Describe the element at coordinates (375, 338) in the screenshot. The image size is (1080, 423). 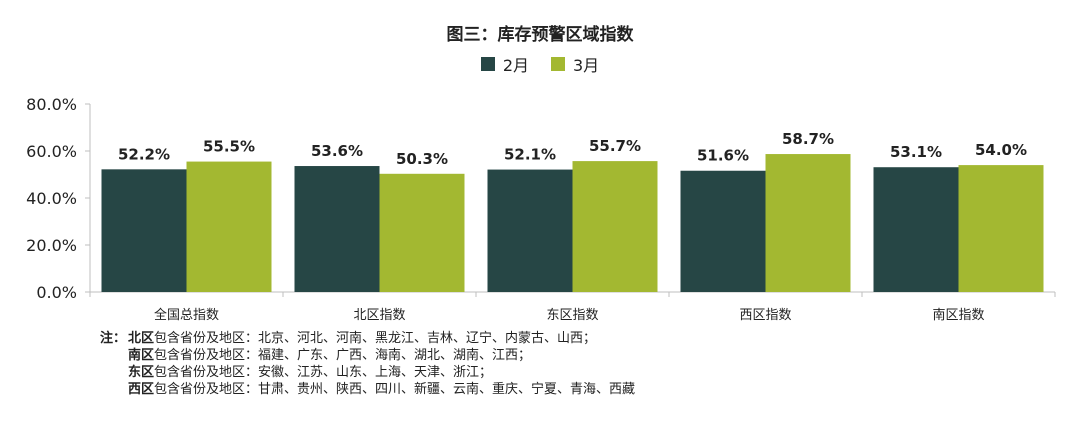
I see `note-text: 包含省份及地区：北京、河北、河南、黑龙江、吉林、辽宁、内蒙古、山西；` at that location.